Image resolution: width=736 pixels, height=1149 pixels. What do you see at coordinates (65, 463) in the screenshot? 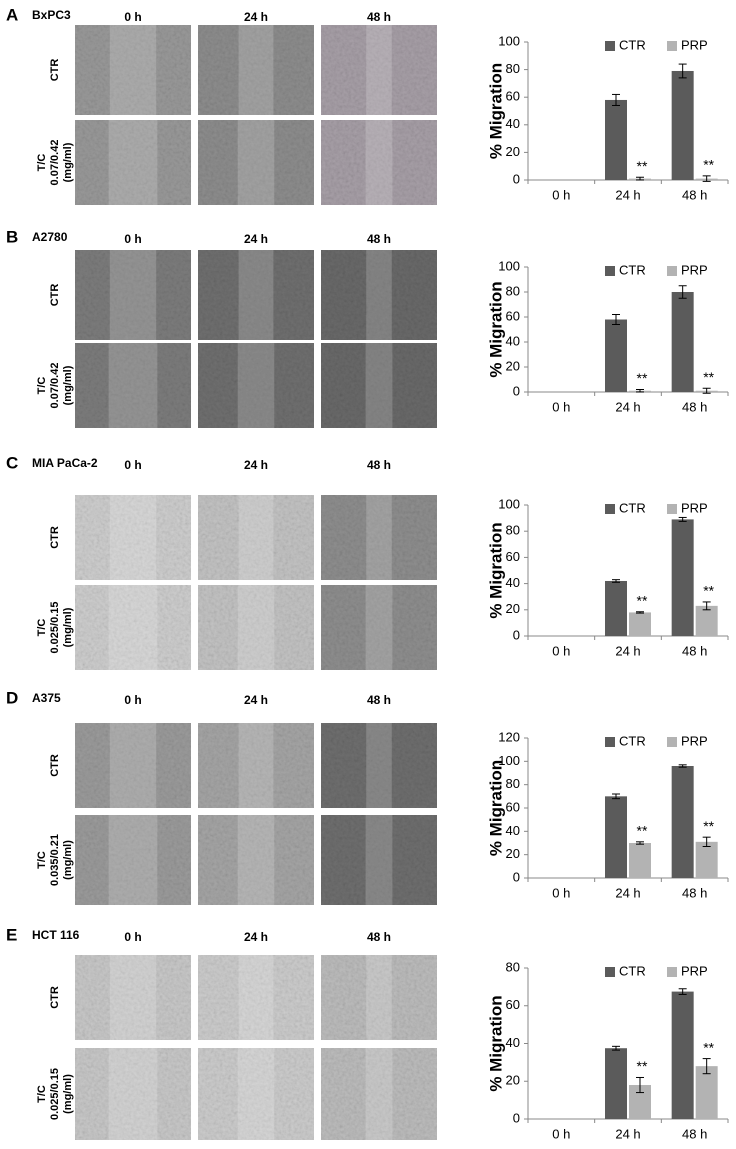
I see `cell-line: MIA PaCa-2` at bounding box center [65, 463].